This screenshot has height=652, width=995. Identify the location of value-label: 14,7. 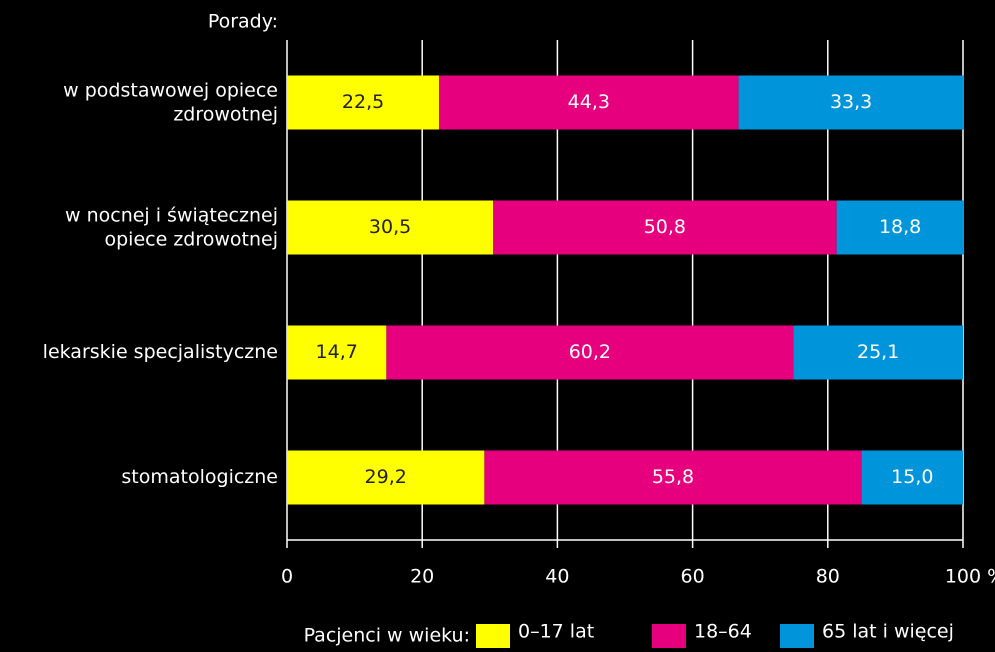
(337, 352).